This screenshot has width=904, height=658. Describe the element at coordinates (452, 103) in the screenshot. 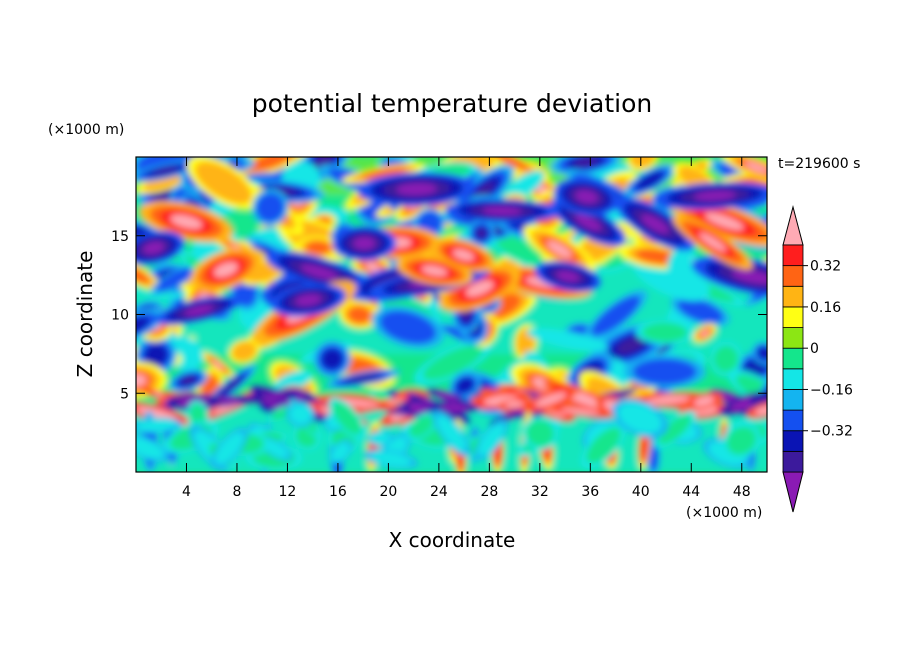

I see `chart-title: potential temperature deviation` at that location.